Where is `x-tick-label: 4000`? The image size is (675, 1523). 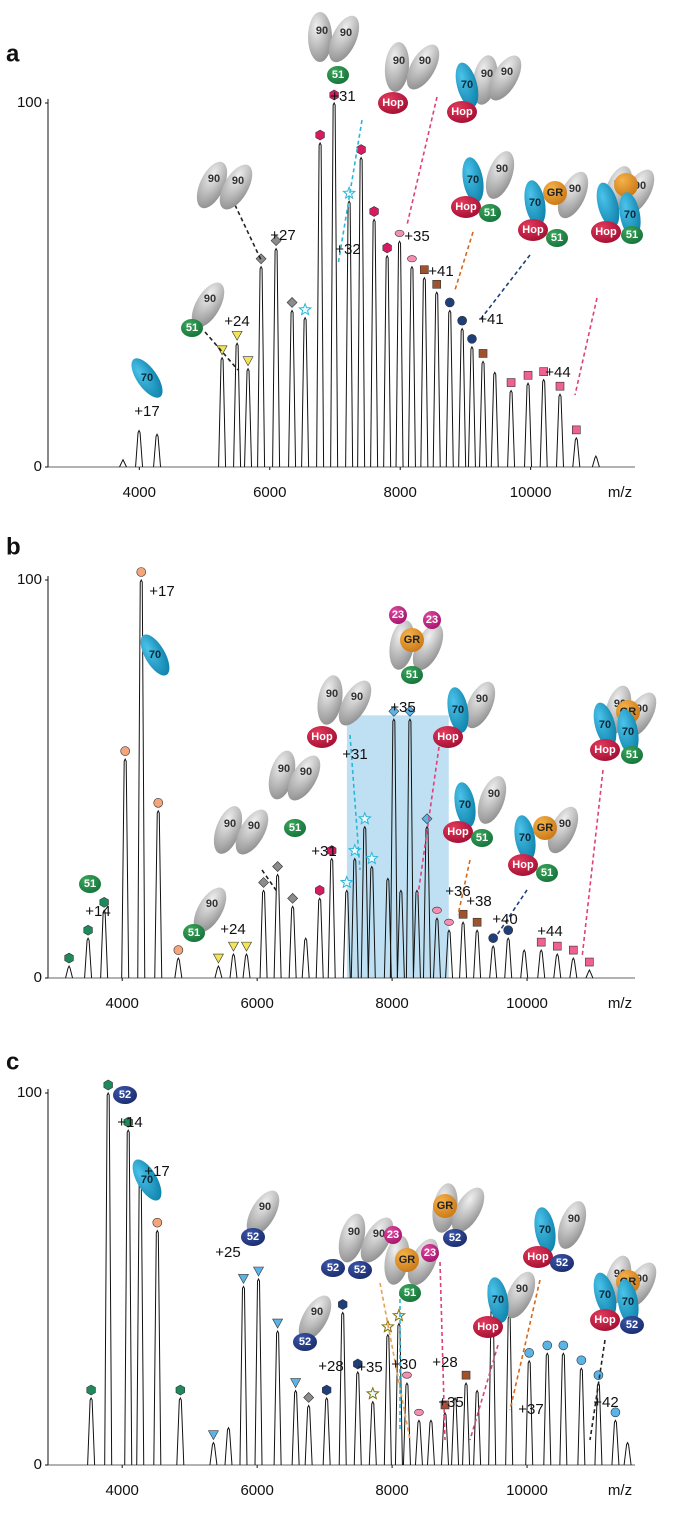
x-tick-label: 4000 is located at coordinates (122, 1003).